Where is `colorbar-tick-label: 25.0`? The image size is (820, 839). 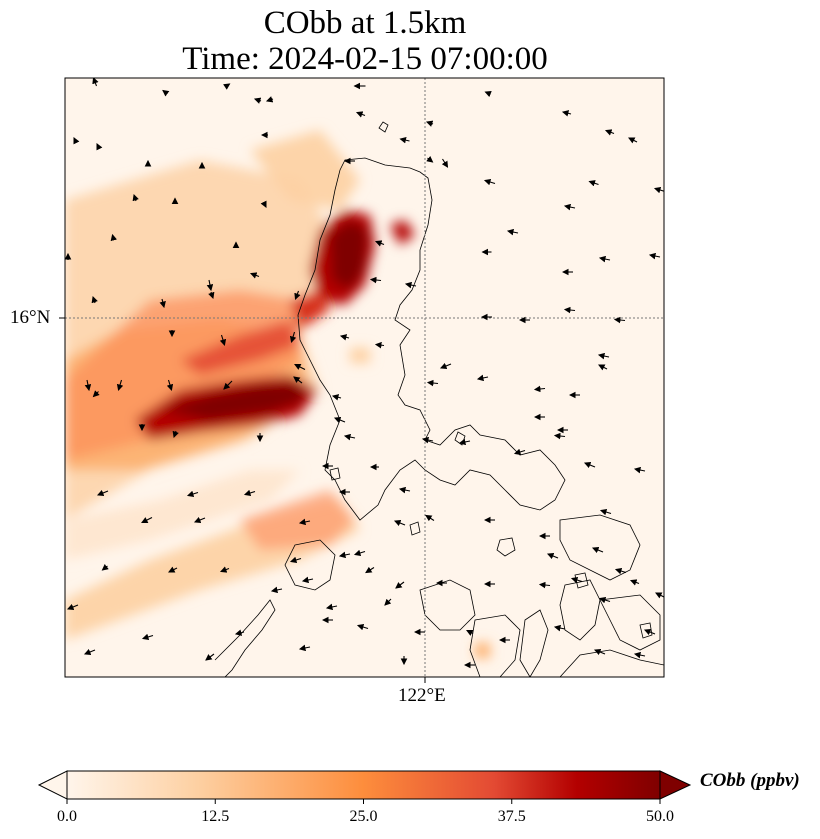 colorbar-tick-label: 25.0 is located at coordinates (363, 816).